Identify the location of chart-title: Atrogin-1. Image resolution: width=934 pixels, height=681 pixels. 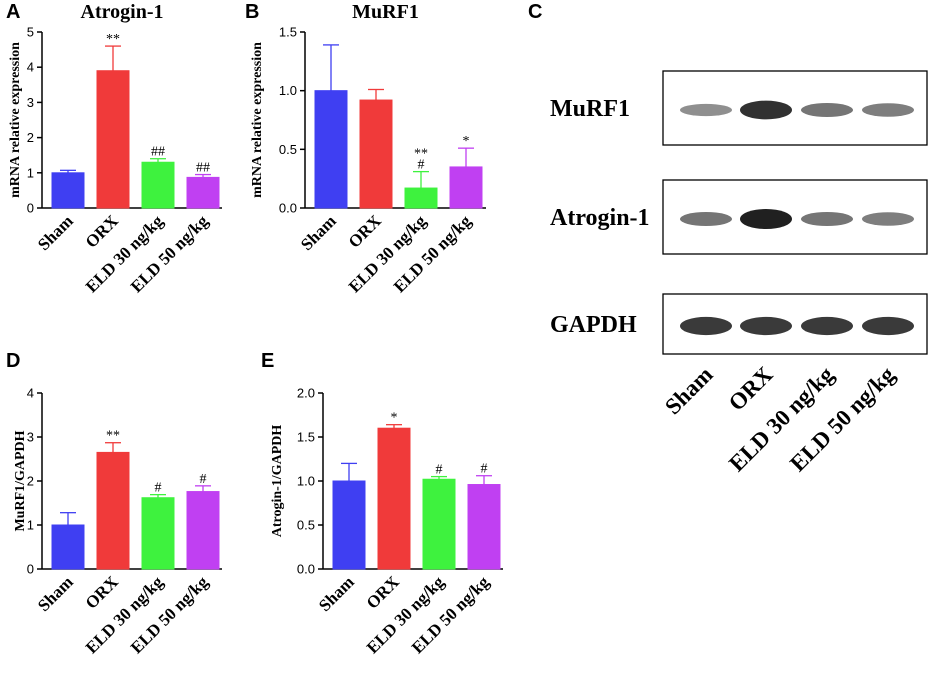
(122, 12).